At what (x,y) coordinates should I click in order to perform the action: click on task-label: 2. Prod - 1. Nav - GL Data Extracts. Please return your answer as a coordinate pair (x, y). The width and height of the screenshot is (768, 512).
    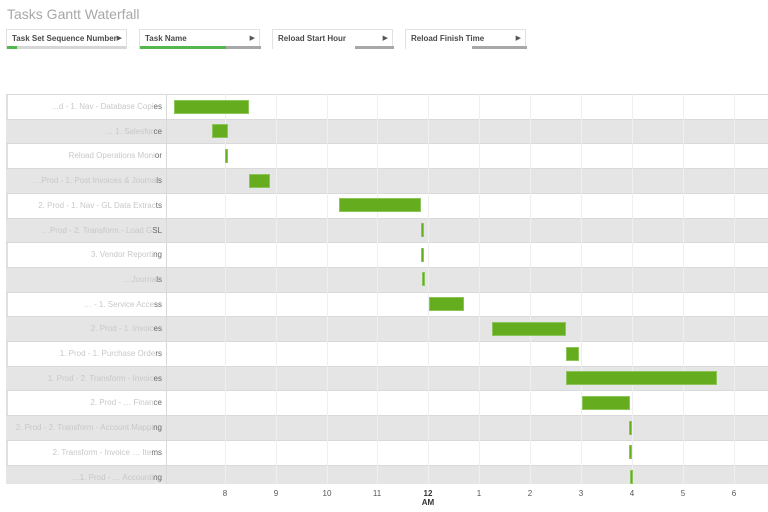
    Looking at the image, I should click on (86, 205).